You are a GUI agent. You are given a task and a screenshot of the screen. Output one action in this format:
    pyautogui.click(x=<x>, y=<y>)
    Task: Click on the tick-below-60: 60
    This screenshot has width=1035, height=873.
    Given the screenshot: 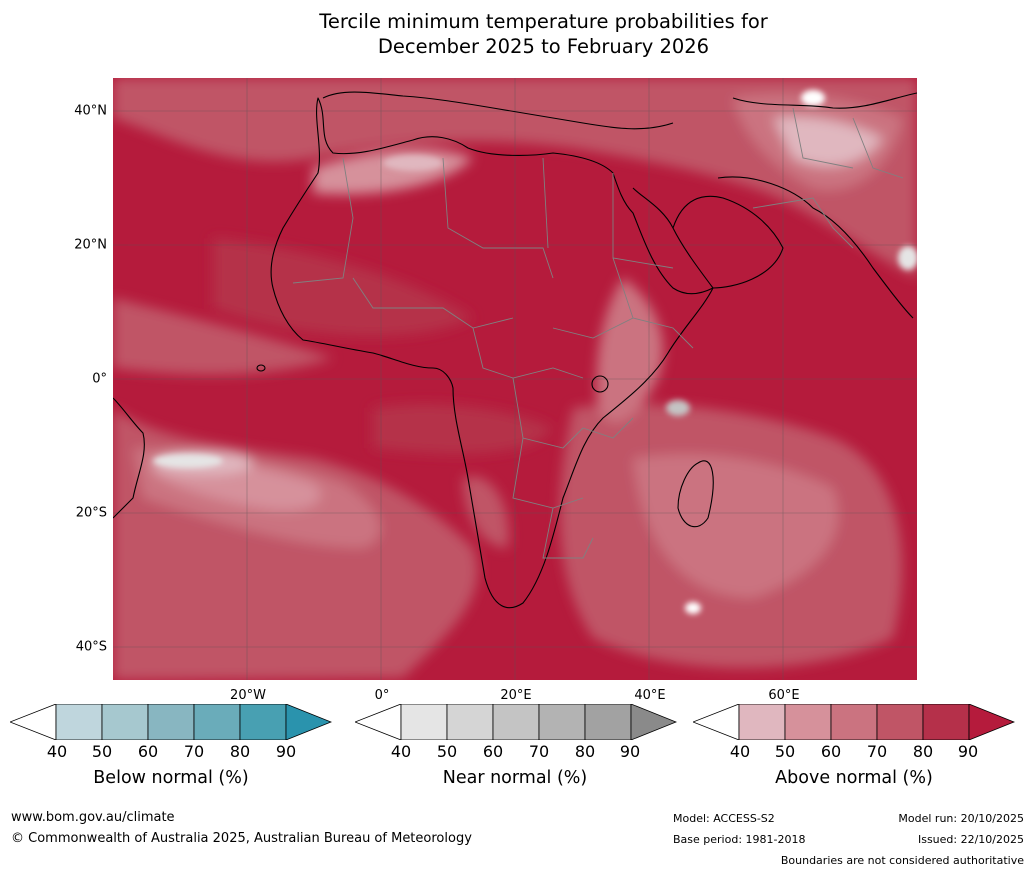 What is the action you would take?
    pyautogui.click(x=148, y=751)
    